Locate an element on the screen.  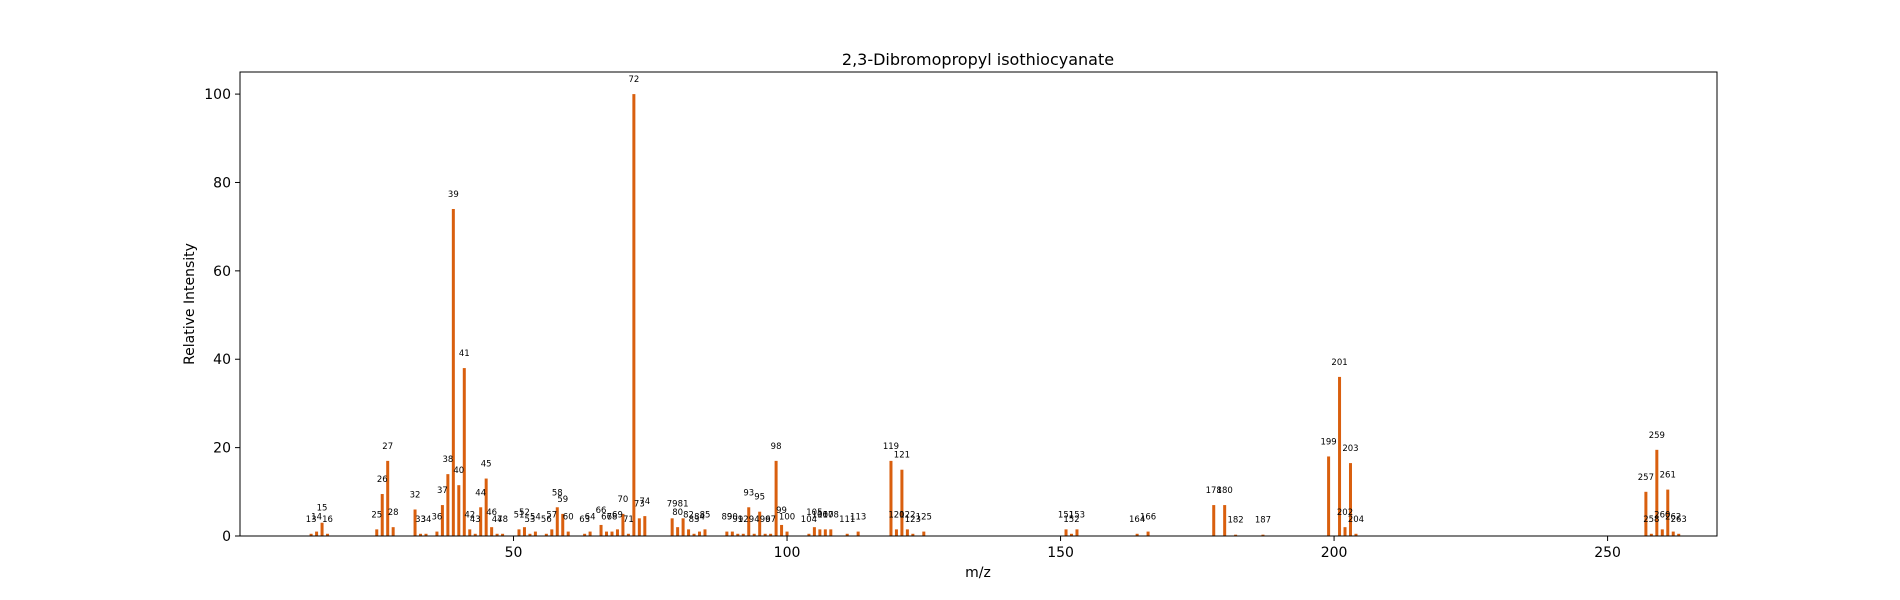
peak-label-44: 44 is located at coordinates (480, 493).